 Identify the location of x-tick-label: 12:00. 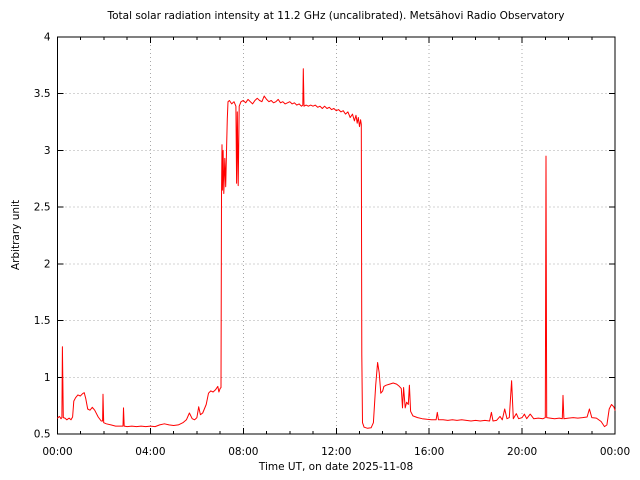
(336, 452).